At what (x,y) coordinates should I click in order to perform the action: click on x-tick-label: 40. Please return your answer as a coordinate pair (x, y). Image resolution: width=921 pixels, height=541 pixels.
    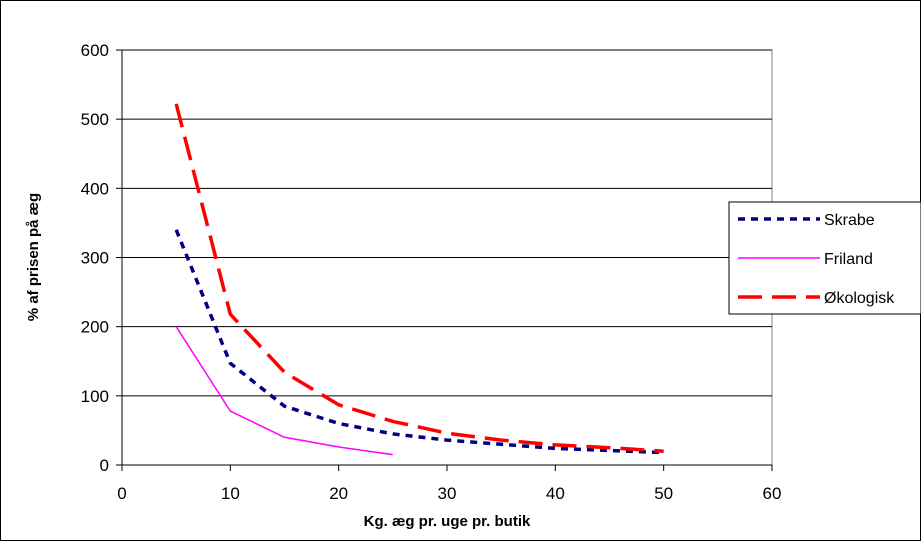
    Looking at the image, I should click on (555, 493).